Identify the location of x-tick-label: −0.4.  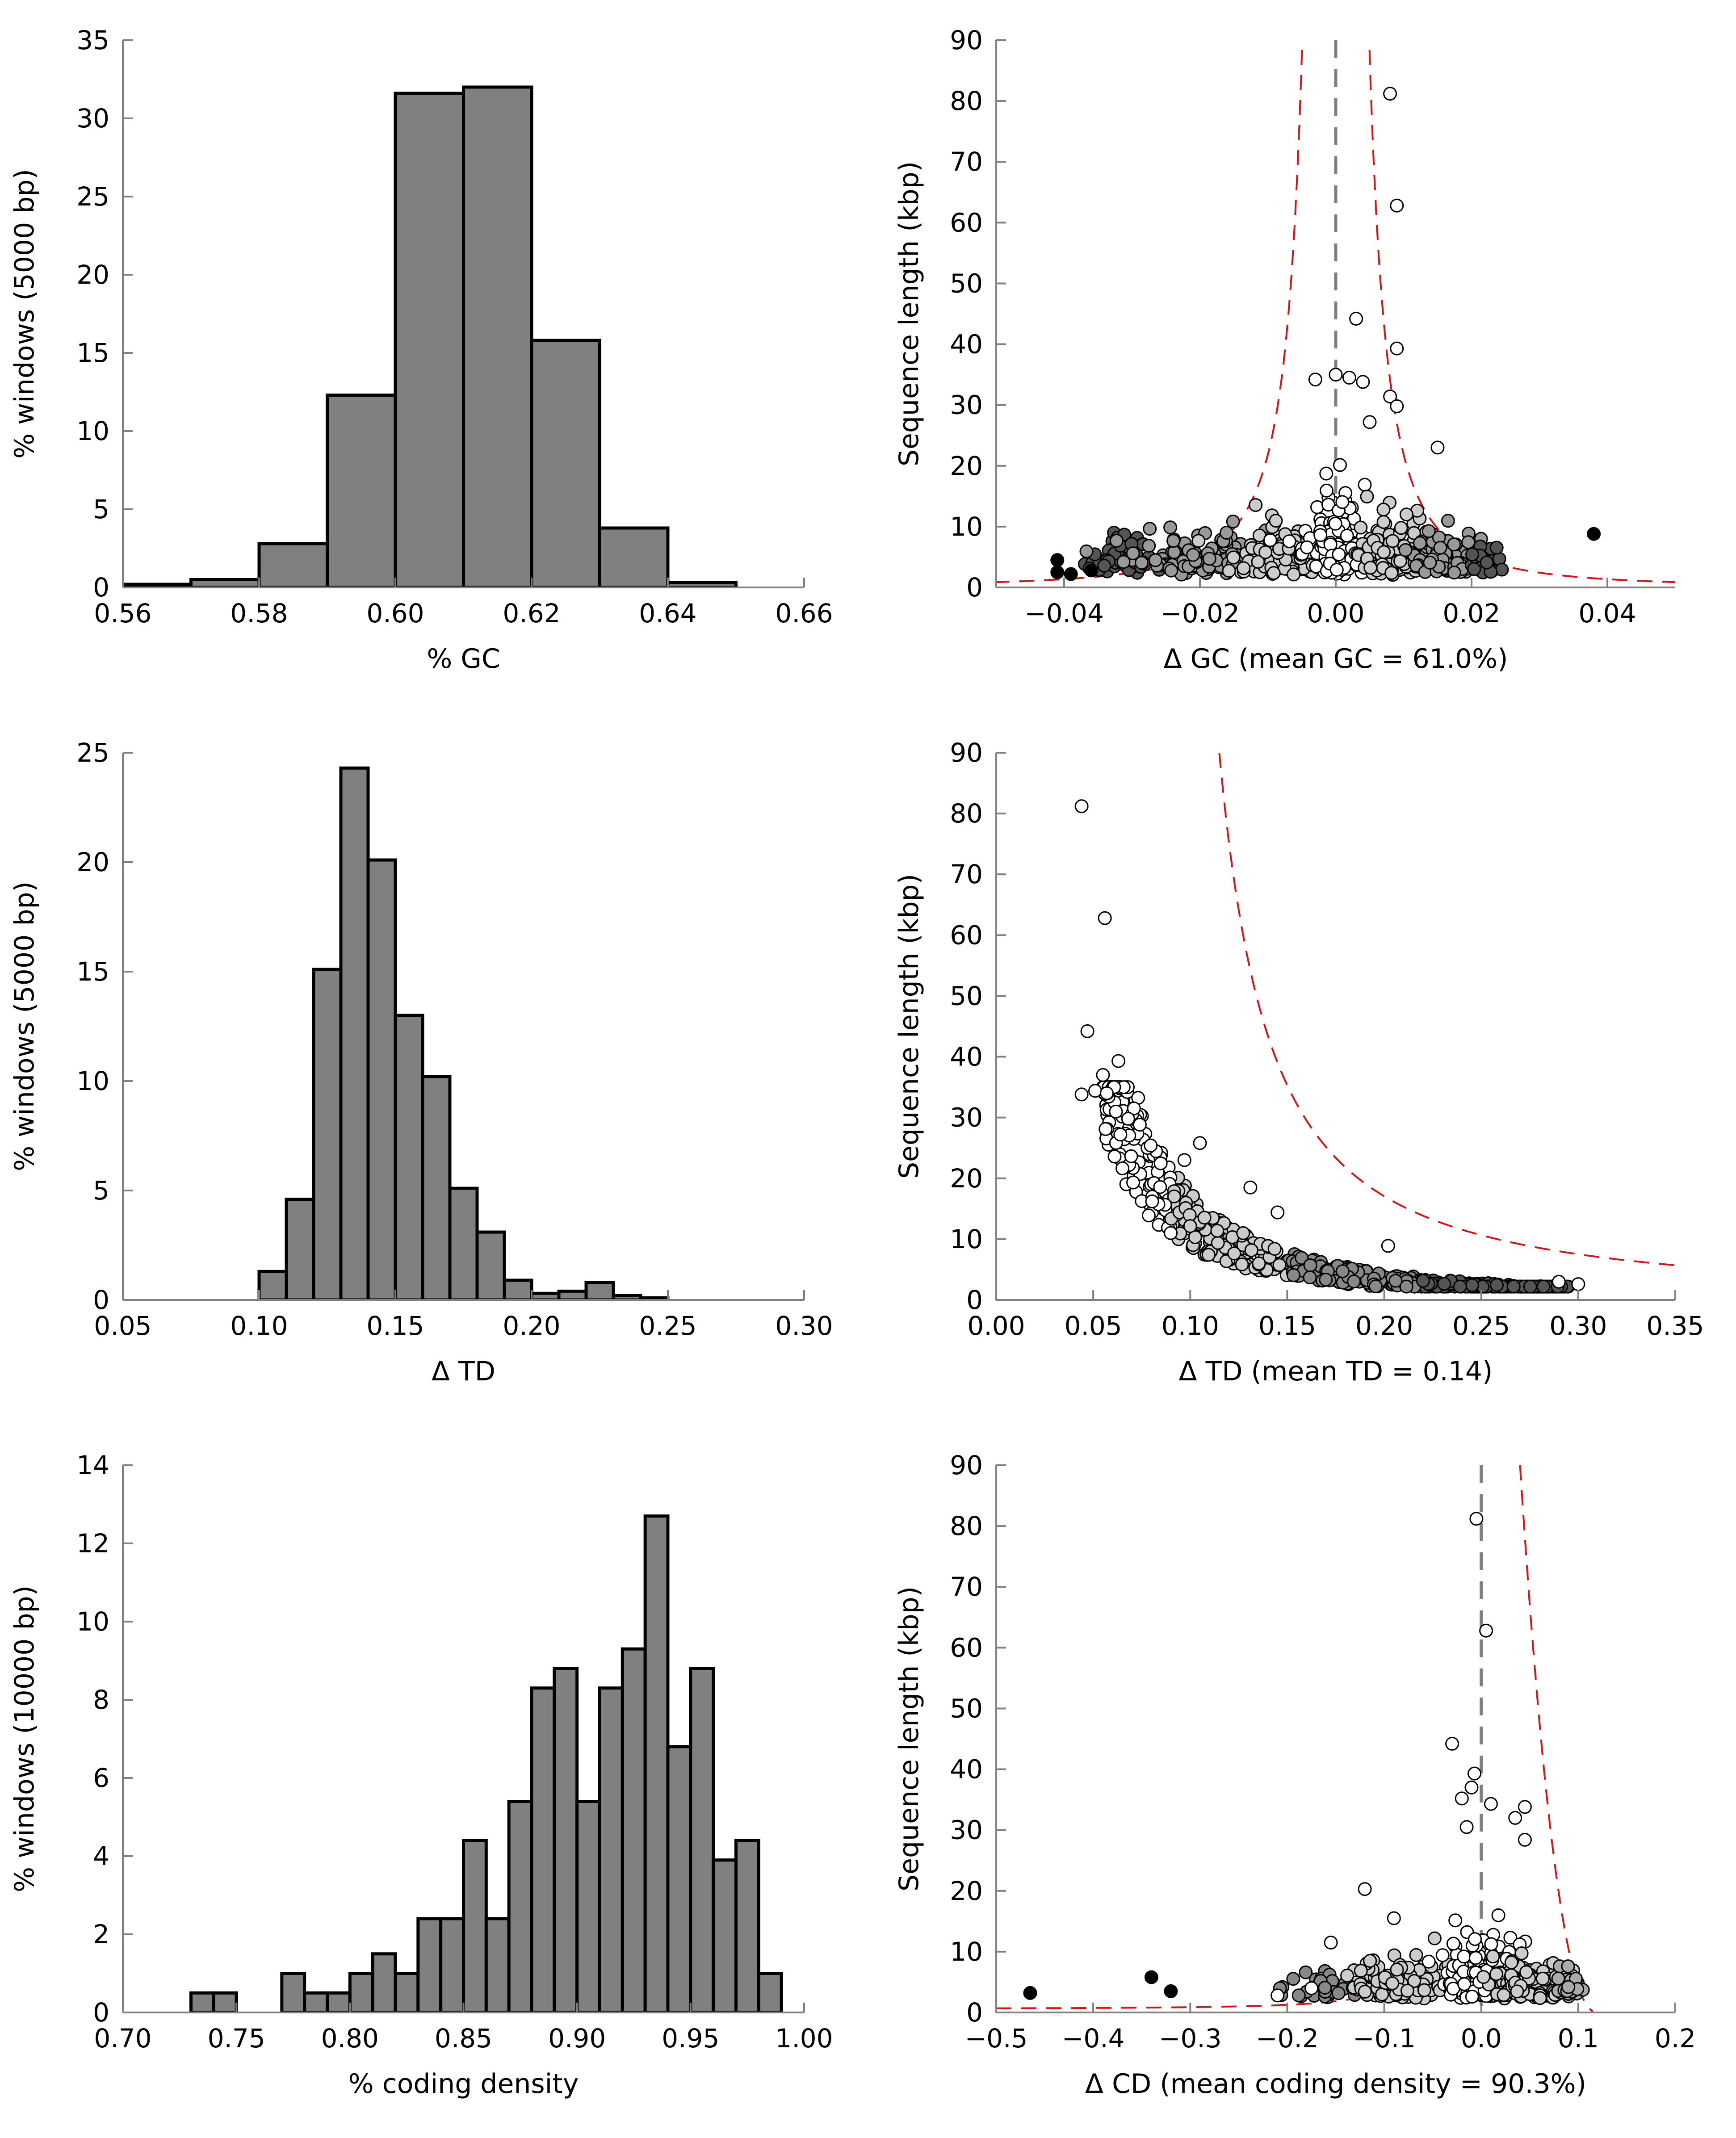
(1093, 2039).